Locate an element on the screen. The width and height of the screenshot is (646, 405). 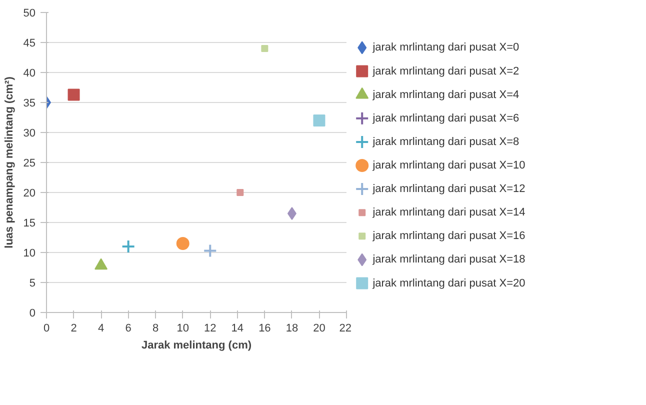
y-tick-label: 40 is located at coordinates (29, 74).